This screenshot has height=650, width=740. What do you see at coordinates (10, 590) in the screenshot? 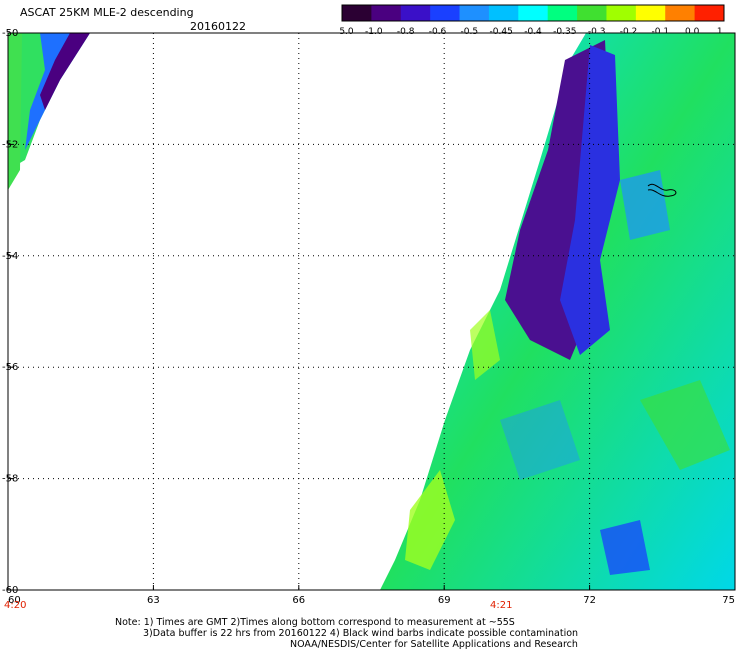
I see `lat-label: -60` at bounding box center [10, 590].